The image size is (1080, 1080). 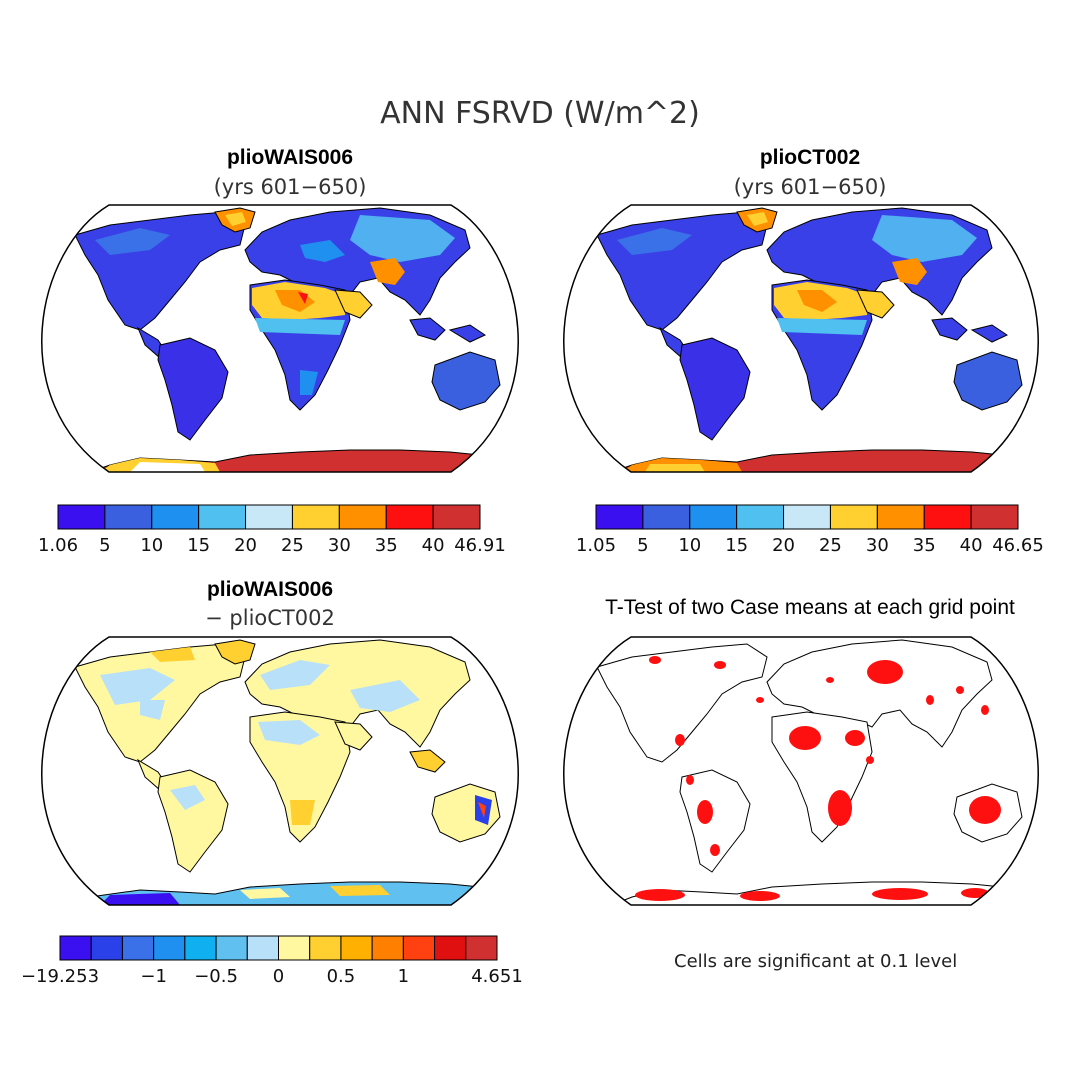 I want to click on panel3-title: plioWAIS006, so click(x=270, y=589).